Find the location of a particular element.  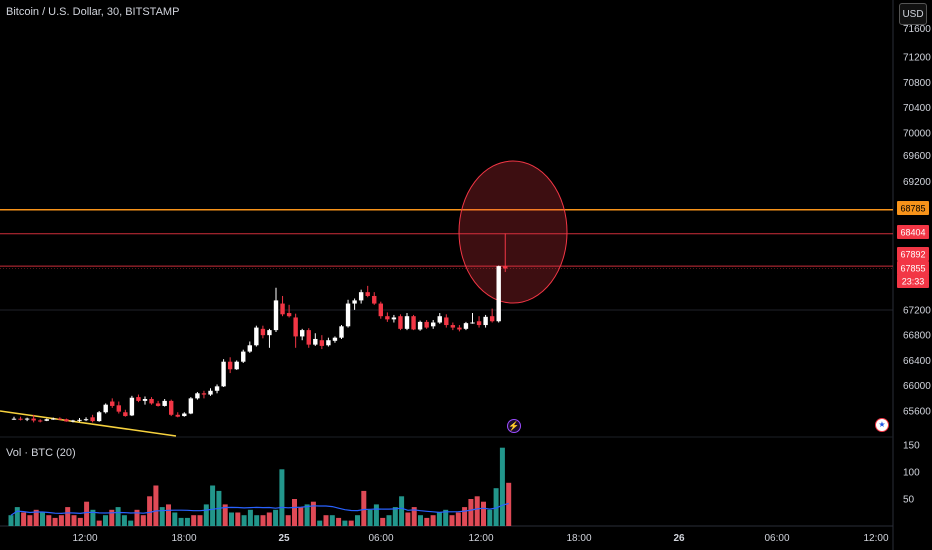

price-label-2: 67892 is located at coordinates (912, 255).